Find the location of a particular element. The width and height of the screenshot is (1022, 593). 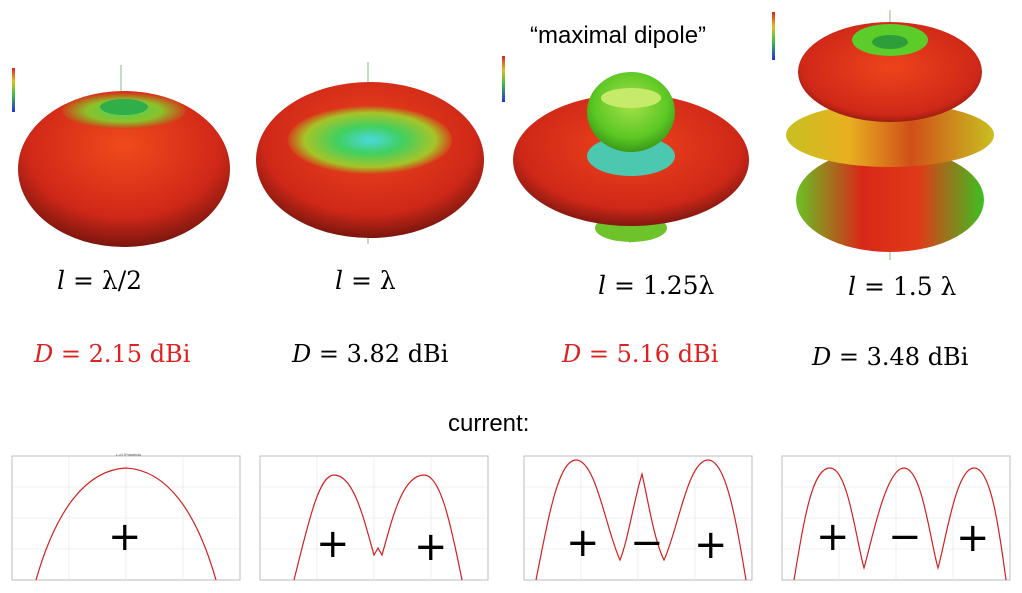

current-plot-3: + − + is located at coordinates (638, 521).